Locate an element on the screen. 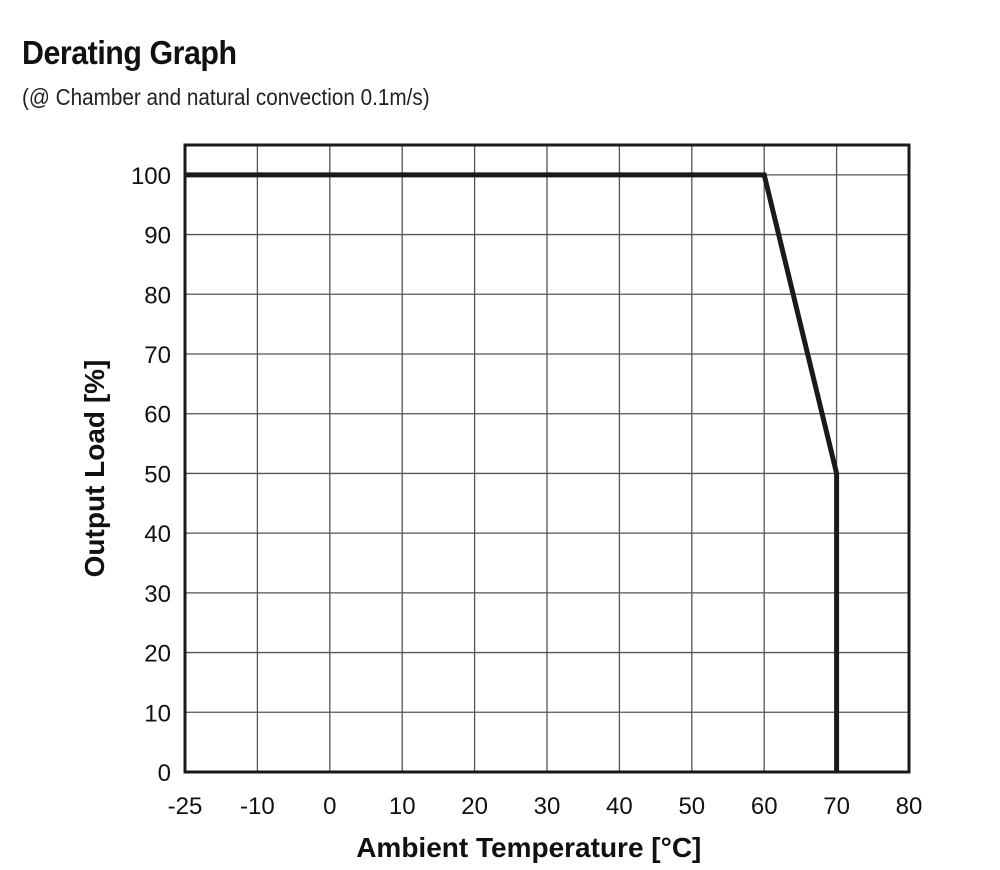 This screenshot has width=1000, height=870. y-tick-labels: 0 10 20 30 40 50 60 70 80 90 100 is located at coordinates (151, 475).